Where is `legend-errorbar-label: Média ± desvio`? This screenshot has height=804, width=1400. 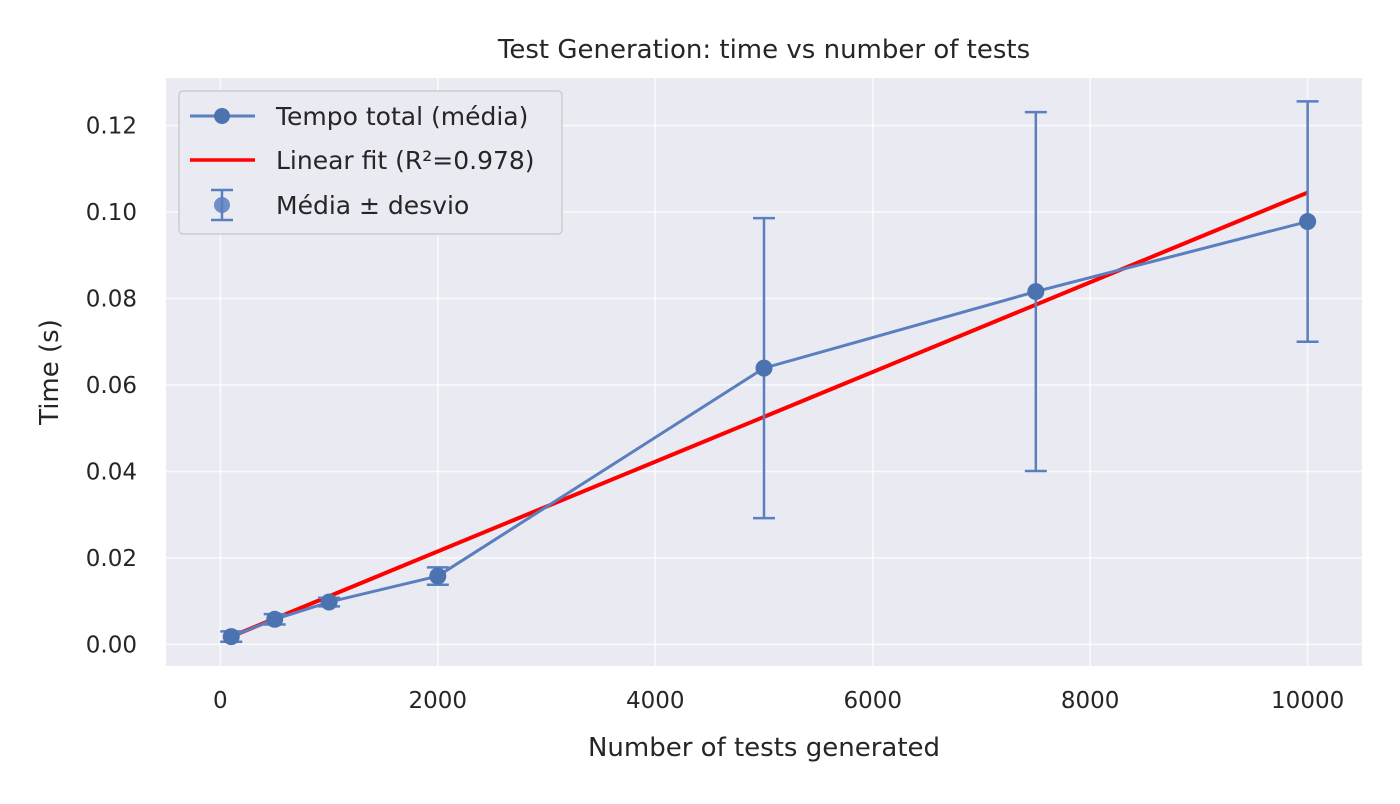
legend-errorbar-label: Média ± desvio is located at coordinates (372, 205).